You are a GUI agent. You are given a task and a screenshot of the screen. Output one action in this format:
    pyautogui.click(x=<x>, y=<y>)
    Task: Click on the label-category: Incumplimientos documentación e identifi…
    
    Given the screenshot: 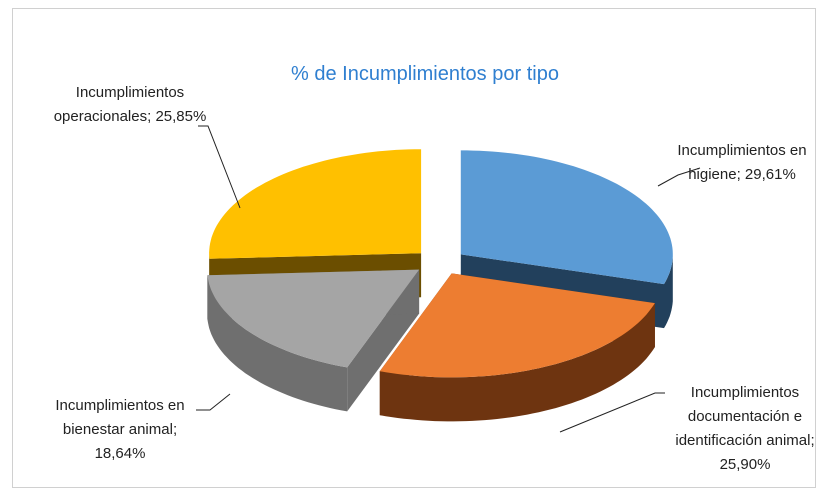 What is the action you would take?
    pyautogui.click(x=742, y=416)
    